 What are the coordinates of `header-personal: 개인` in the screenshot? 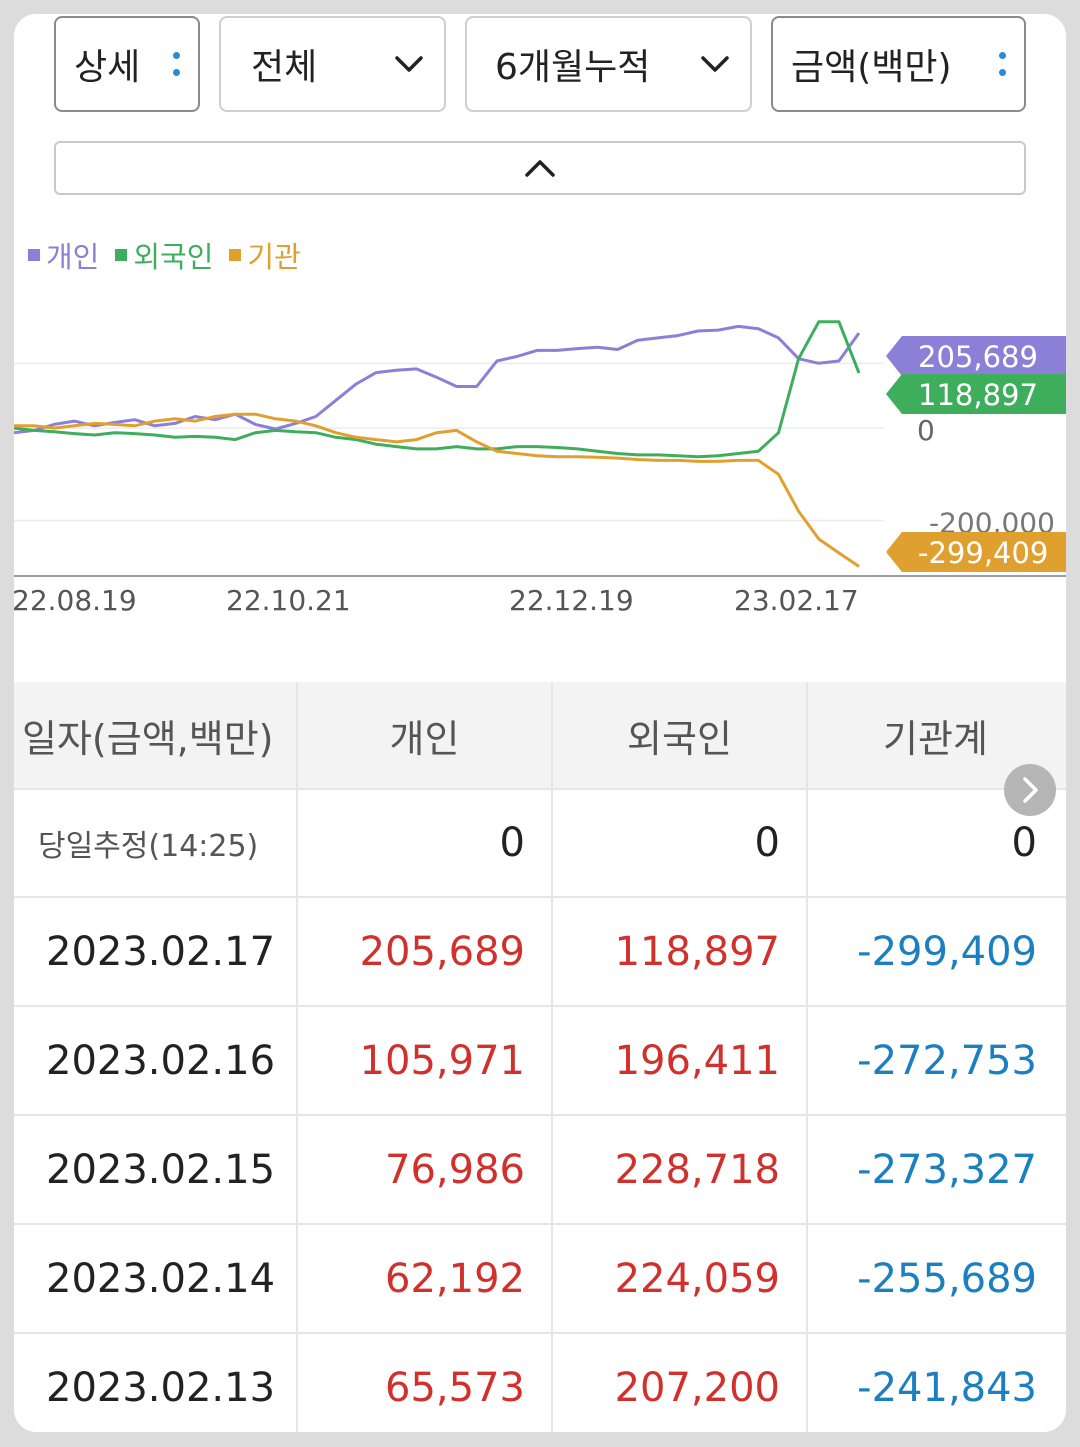 It's located at (425, 735).